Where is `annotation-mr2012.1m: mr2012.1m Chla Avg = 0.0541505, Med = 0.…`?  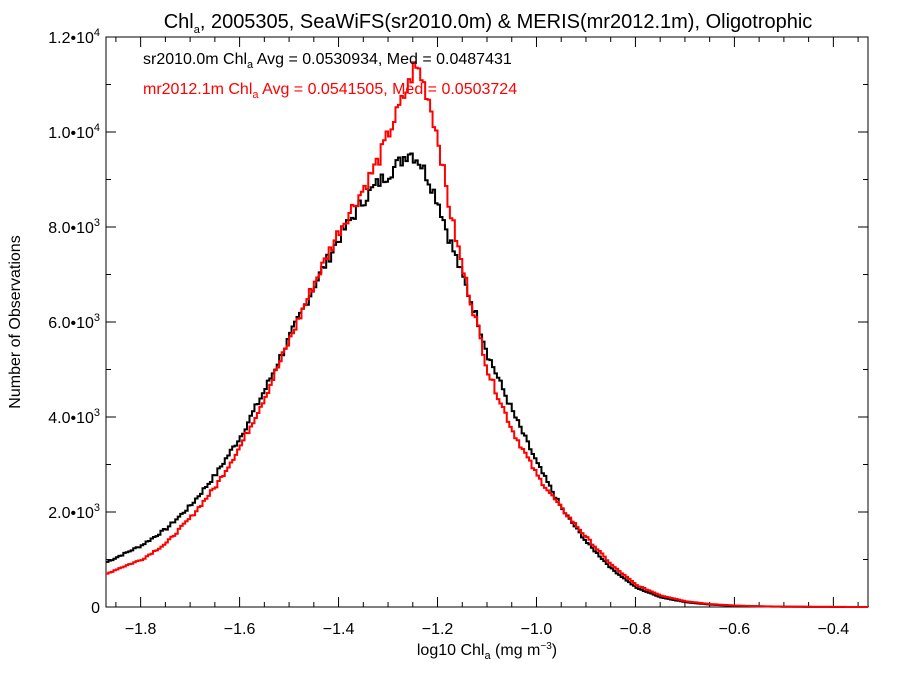
annotation-mr2012.1m: mr2012.1m Chla Avg = 0.0541505, Med = 0.… is located at coordinates (330, 91).